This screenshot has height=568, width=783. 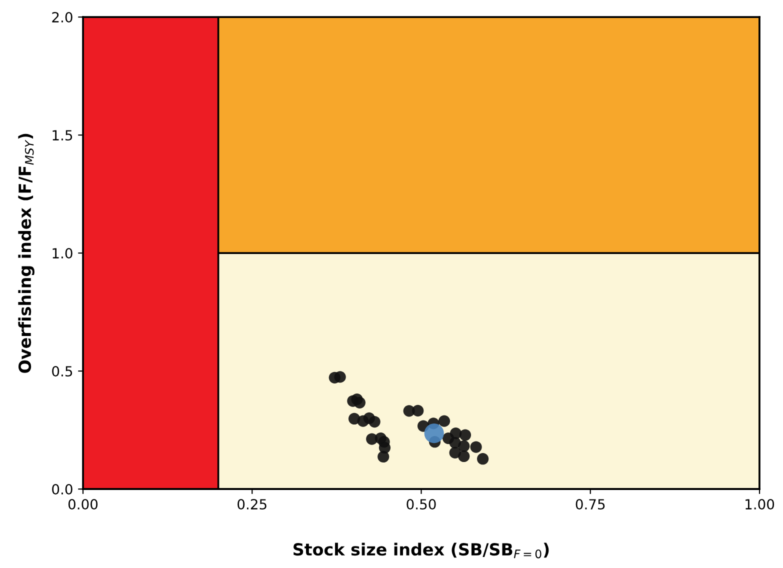 I want to click on x-tick-label: 0.00, so click(x=83, y=504).